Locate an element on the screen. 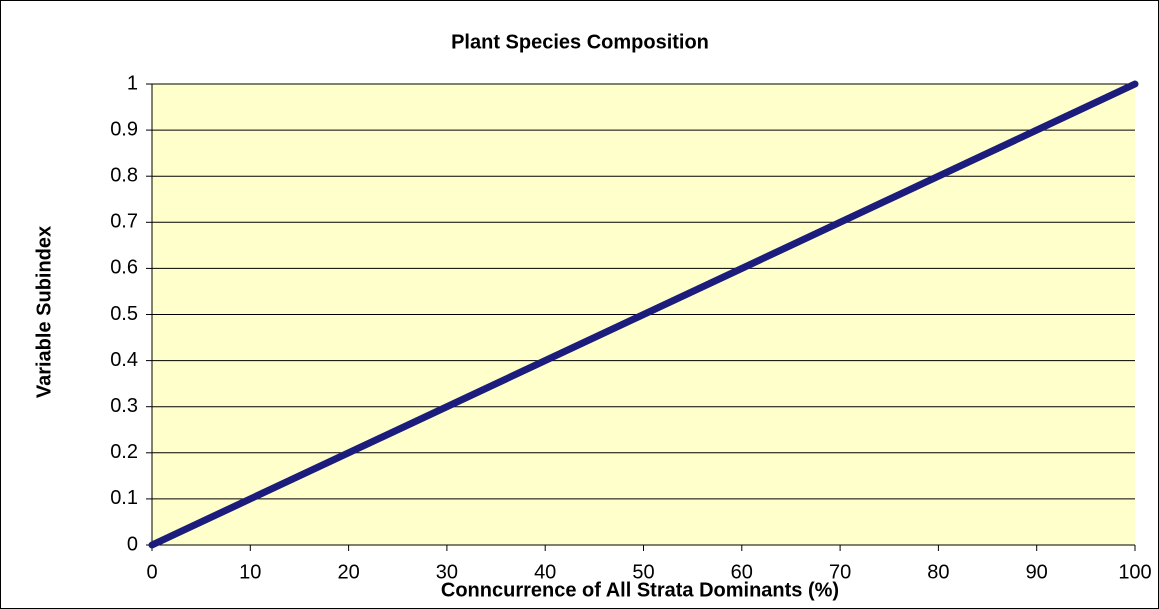 Image resolution: width=1159 pixels, height=609 pixels. y-tick-label: 0.5 is located at coordinates (124, 314).